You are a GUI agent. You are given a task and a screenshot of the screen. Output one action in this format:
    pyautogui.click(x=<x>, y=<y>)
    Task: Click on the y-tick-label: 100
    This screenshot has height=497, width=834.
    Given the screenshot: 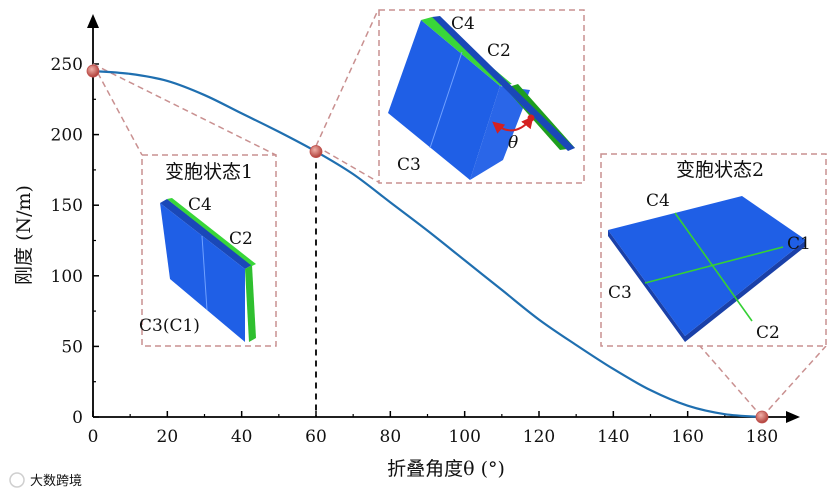 What is the action you would take?
    pyautogui.click(x=67, y=277)
    